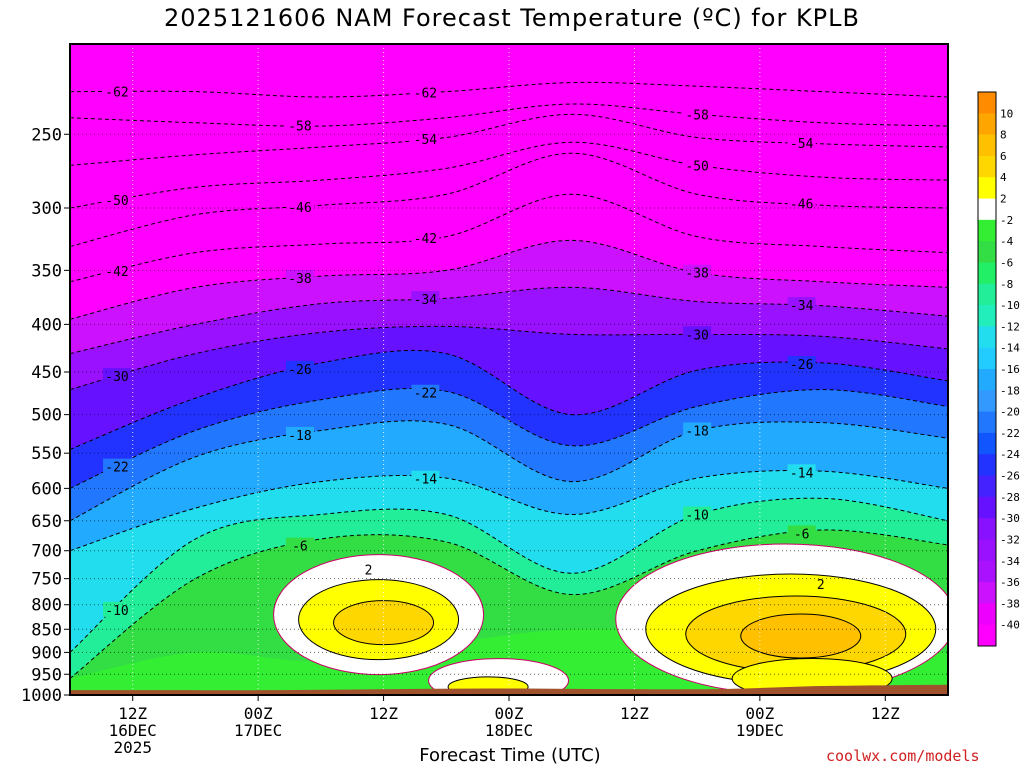  Describe the element at coordinates (46, 606) in the screenshot. I see `y-tick-label: 800` at that location.